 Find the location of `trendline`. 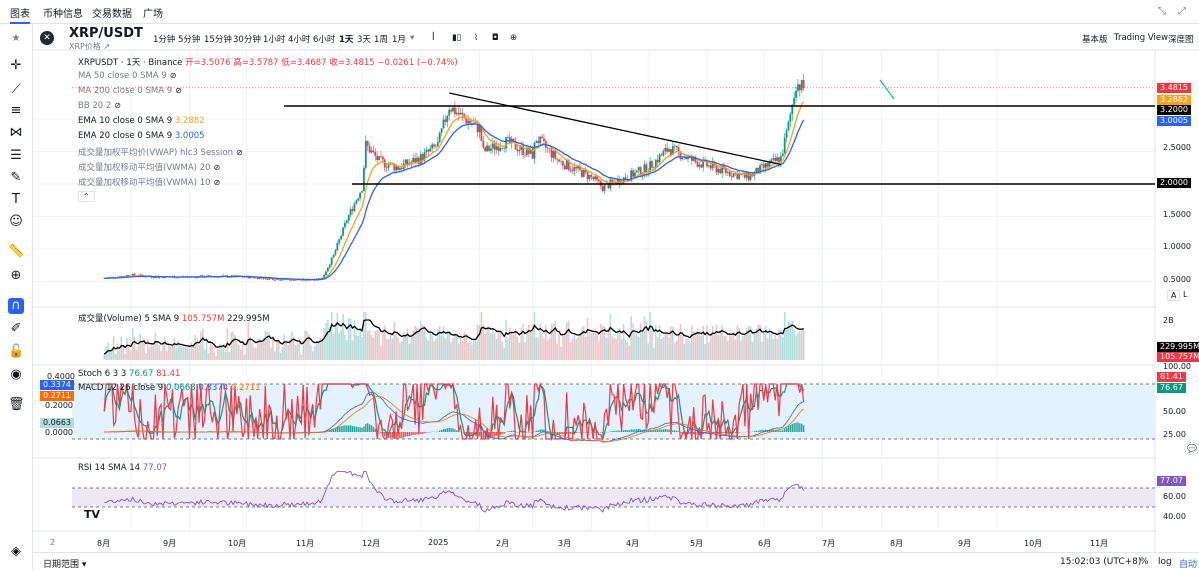

trendline is located at coordinates (615, 129).